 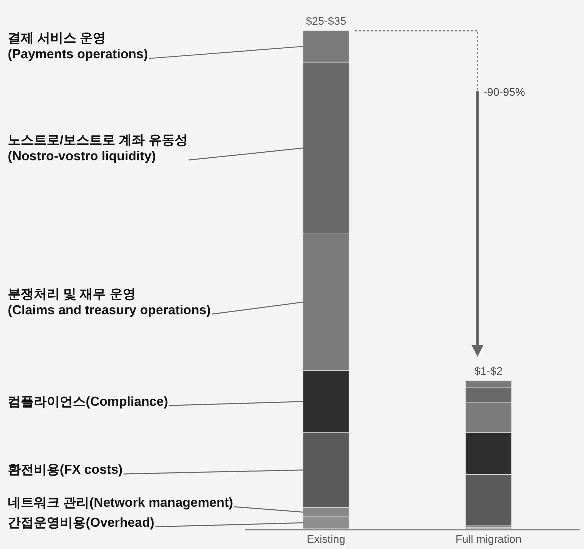 I want to click on series-label: 환전비용(FX costs), so click(x=156, y=470).